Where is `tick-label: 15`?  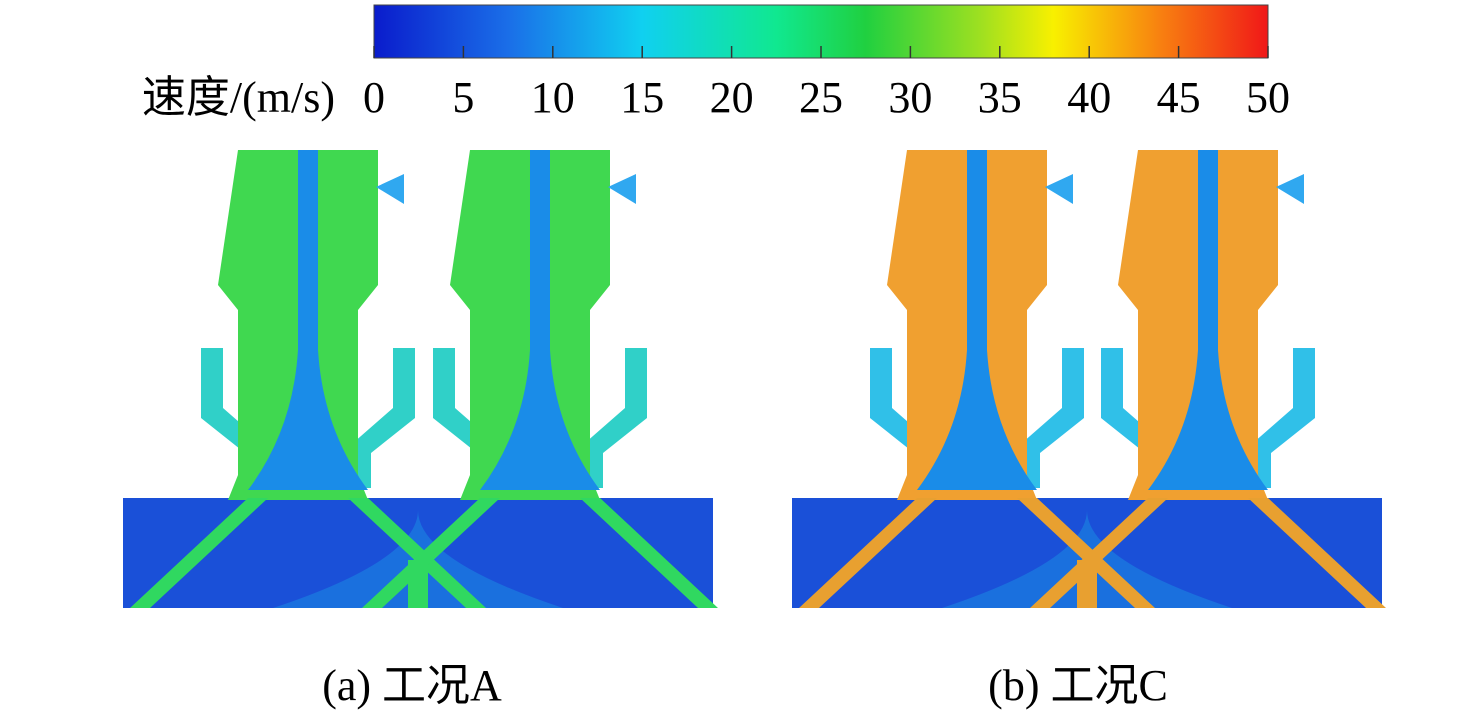 tick-label: 15 is located at coordinates (642, 97).